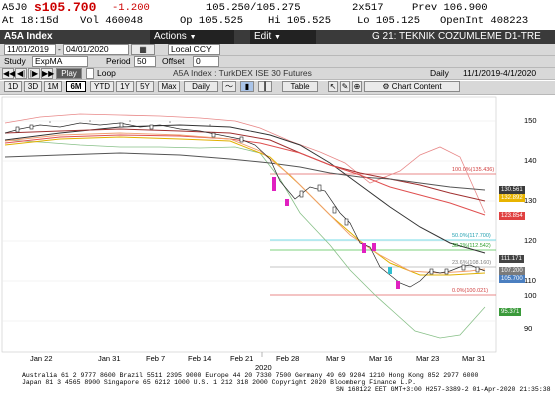  What do you see at coordinates (381, 358) in the screenshot?
I see `x-tick: Mar 16` at bounding box center [381, 358].